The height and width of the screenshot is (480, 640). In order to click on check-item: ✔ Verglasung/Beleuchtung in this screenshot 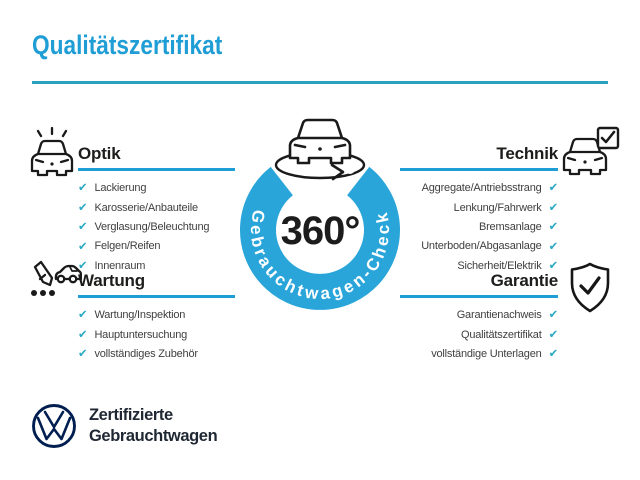, I will do `click(163, 226)`.